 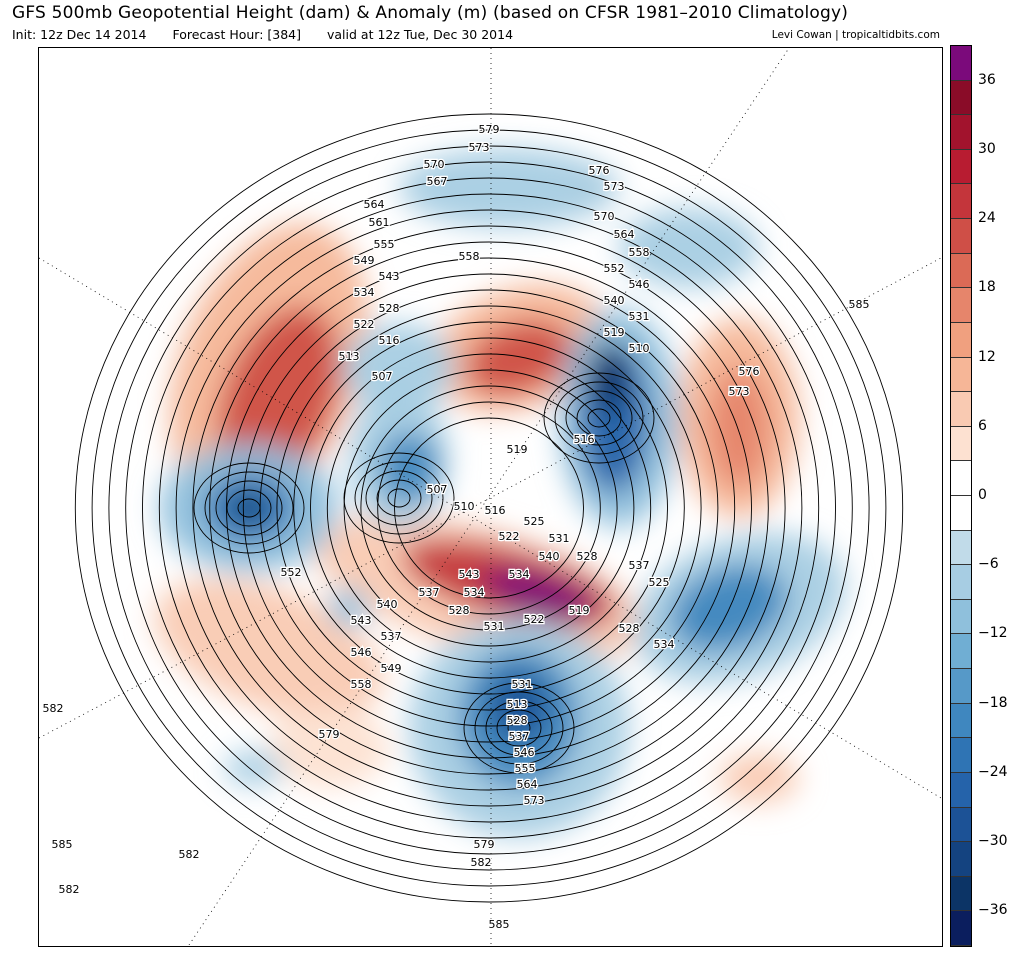 I want to click on contour-label: 516, so click(x=495, y=510).